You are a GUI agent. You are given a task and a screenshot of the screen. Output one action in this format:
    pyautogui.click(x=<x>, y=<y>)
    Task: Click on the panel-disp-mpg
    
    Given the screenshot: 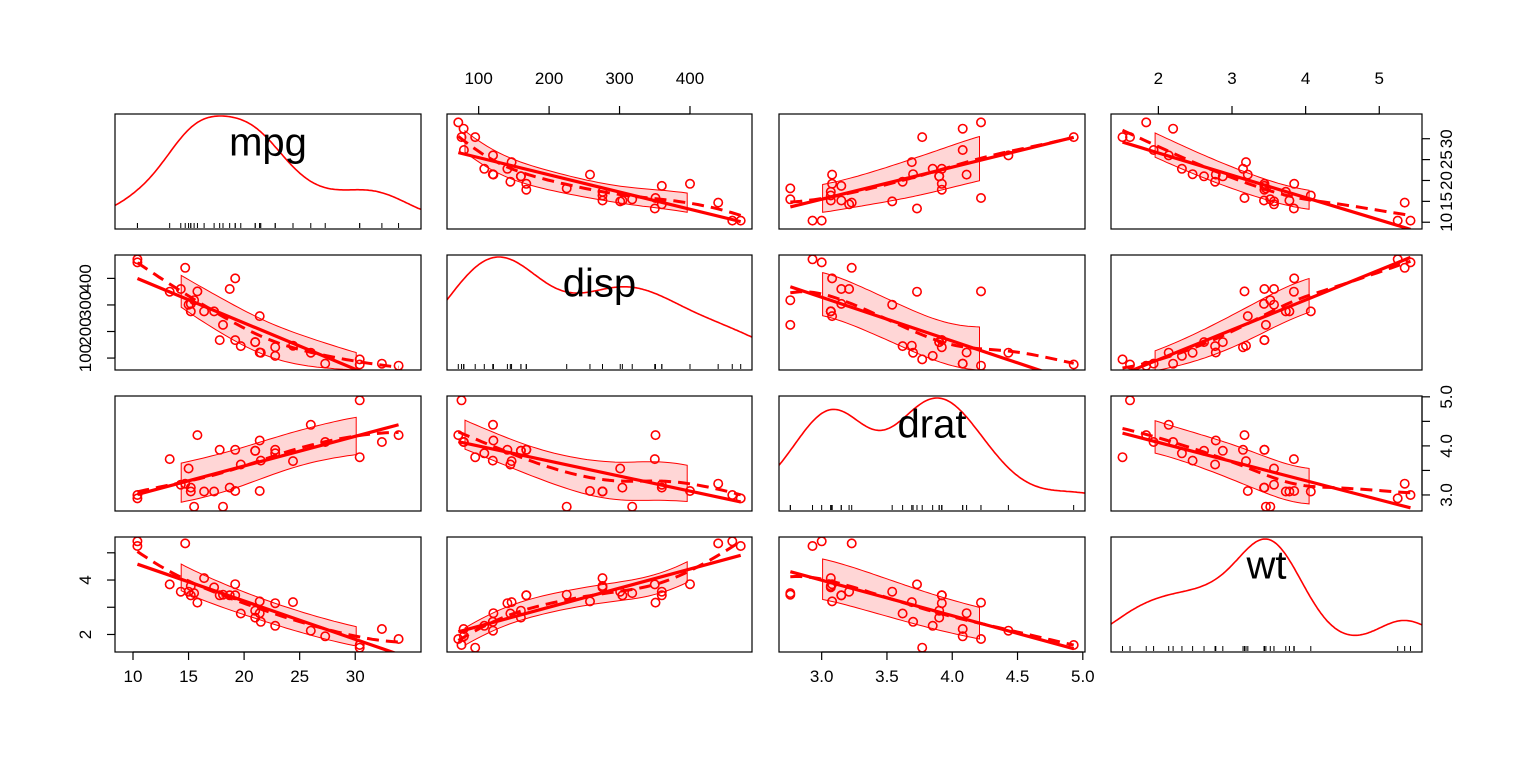 What is the action you would take?
    pyautogui.click(x=268, y=312)
    